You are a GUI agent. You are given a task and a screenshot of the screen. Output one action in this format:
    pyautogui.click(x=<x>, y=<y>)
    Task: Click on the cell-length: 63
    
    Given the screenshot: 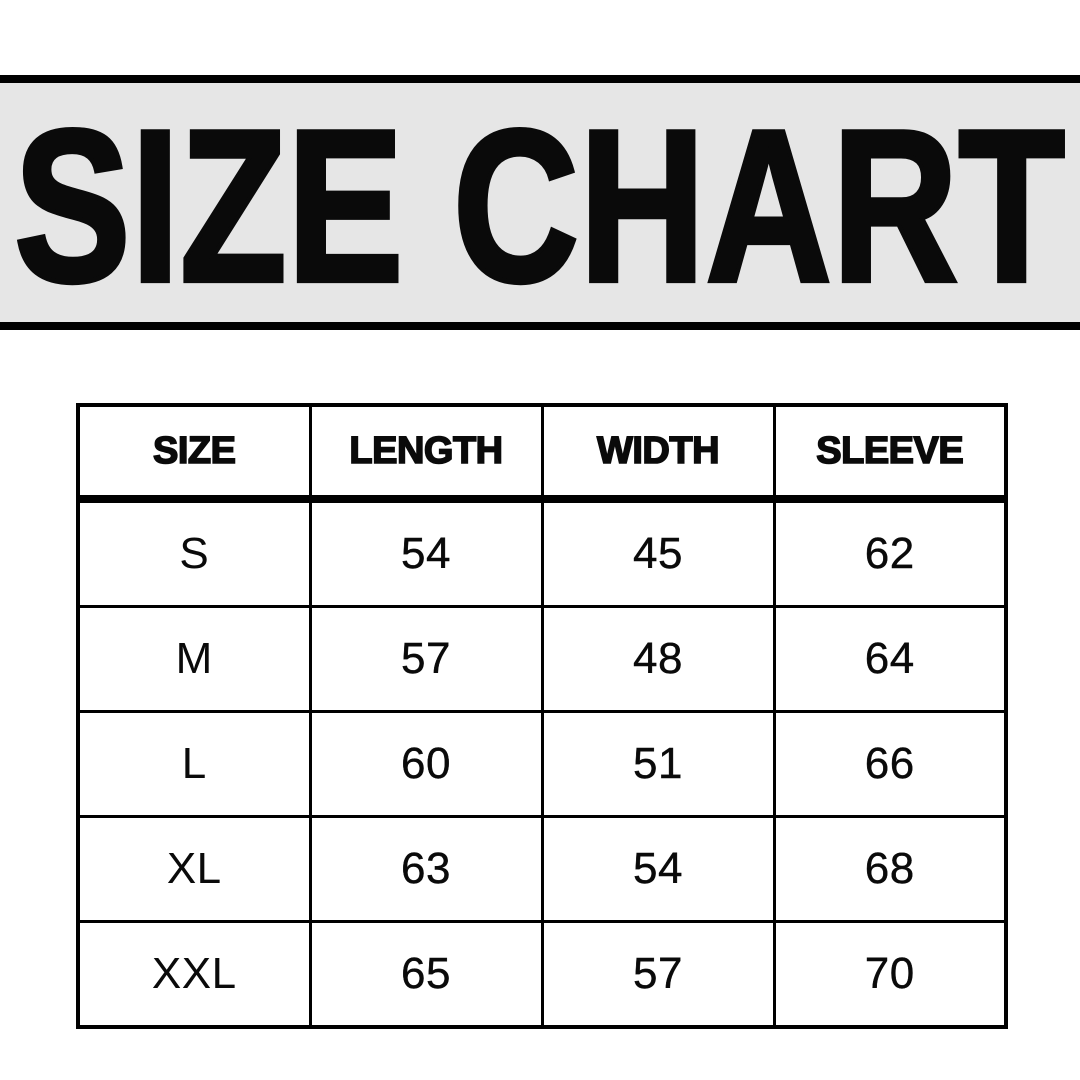 What is the action you would take?
    pyautogui.click(x=426, y=869)
    